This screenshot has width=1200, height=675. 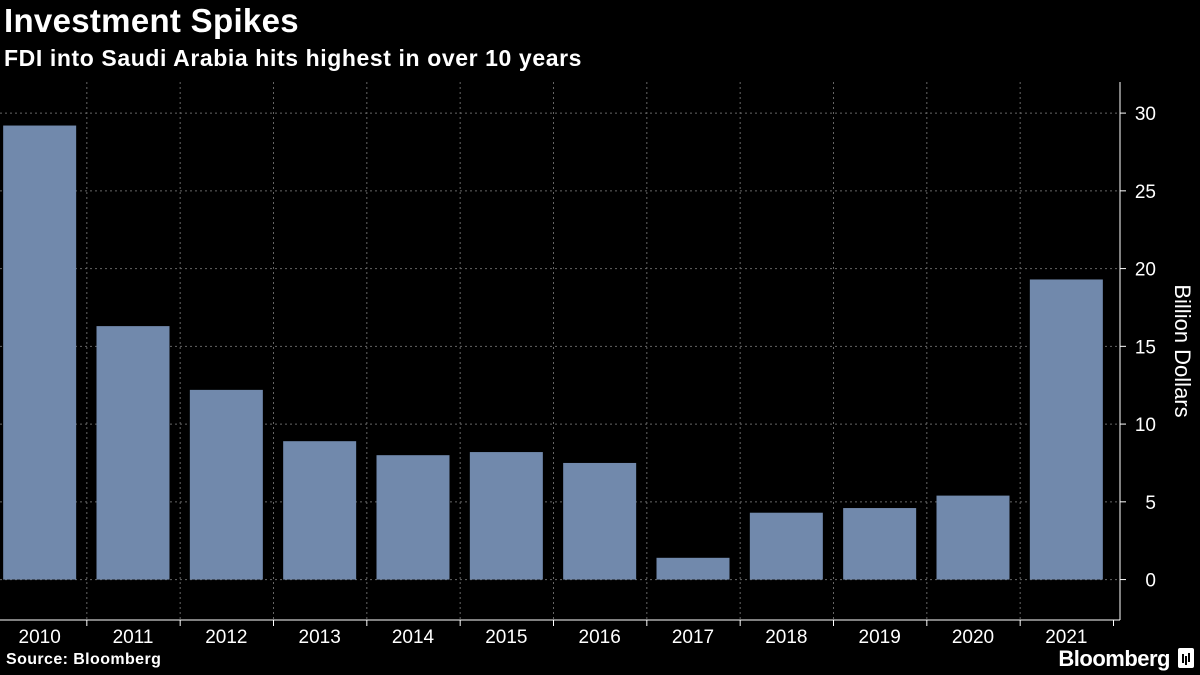 What do you see at coordinates (1145, 114) in the screenshot?
I see `y-tick-label: 30` at bounding box center [1145, 114].